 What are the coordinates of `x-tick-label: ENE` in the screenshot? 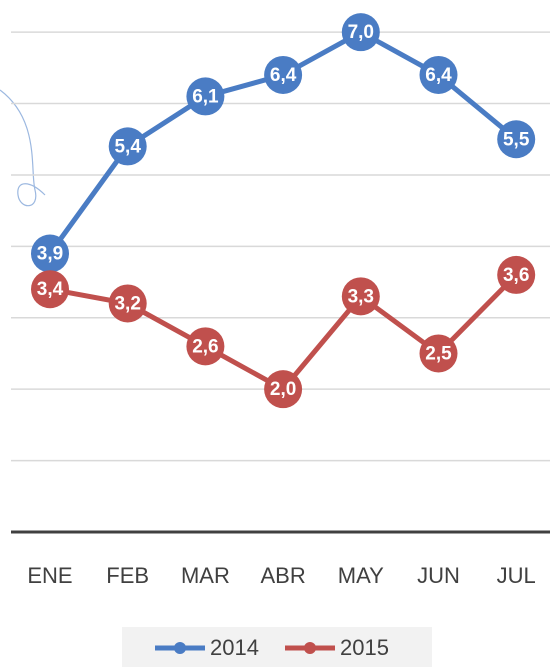 It's located at (49, 575).